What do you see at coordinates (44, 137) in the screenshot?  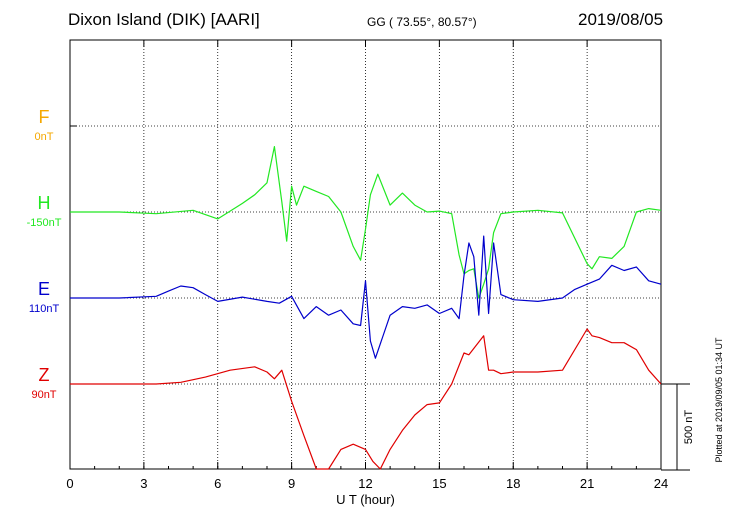 I see `series-offset-f: 0nT` at bounding box center [44, 137].